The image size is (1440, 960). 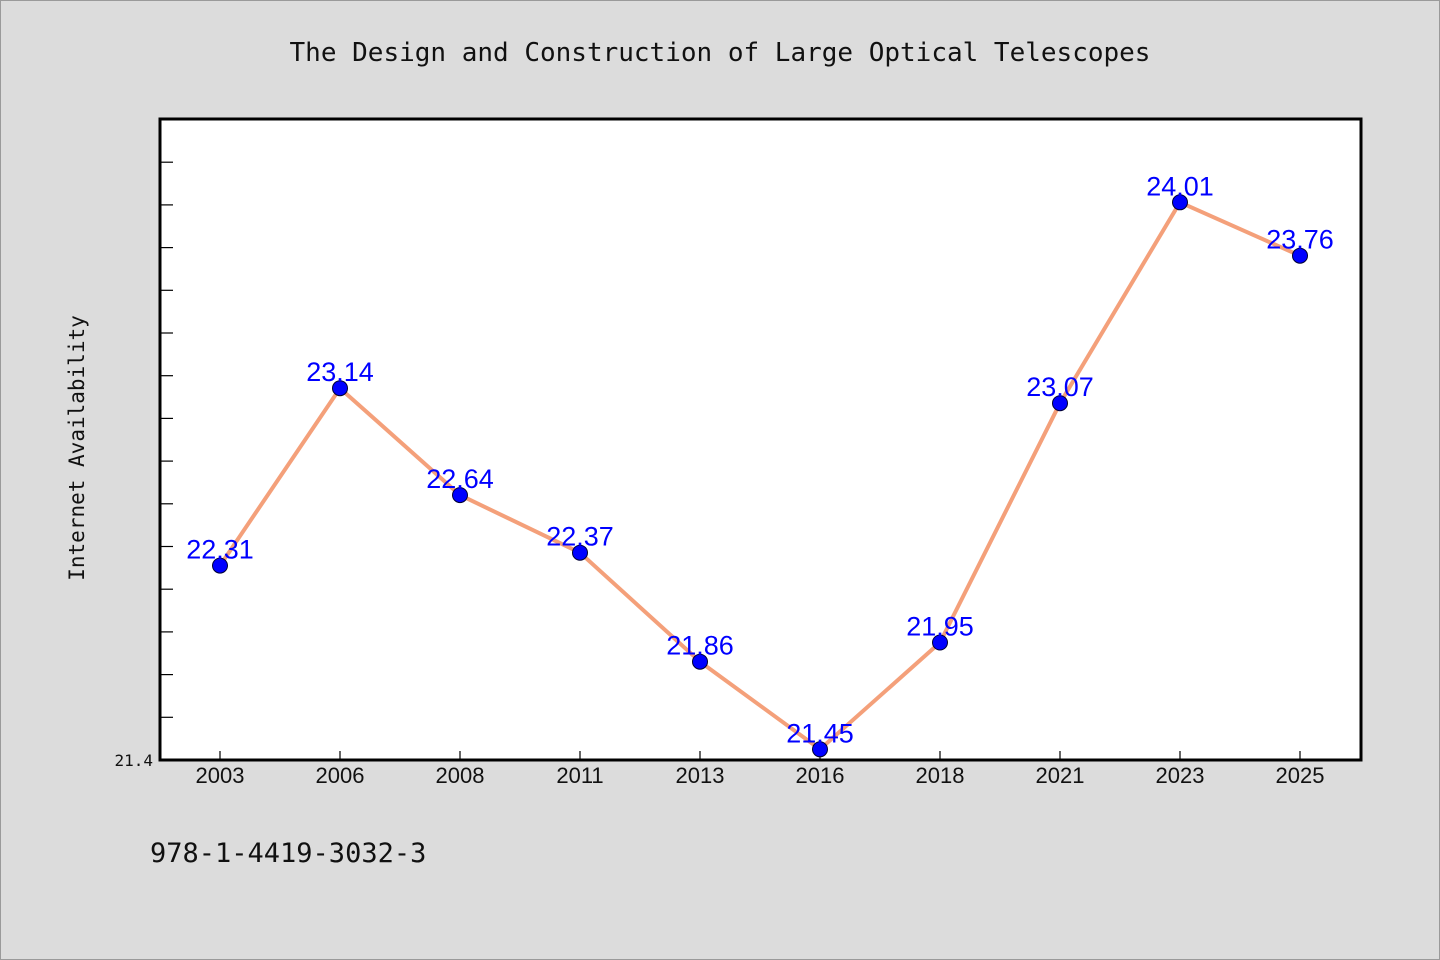 I want to click on x-tick-label: 2011, so click(x=579, y=775).